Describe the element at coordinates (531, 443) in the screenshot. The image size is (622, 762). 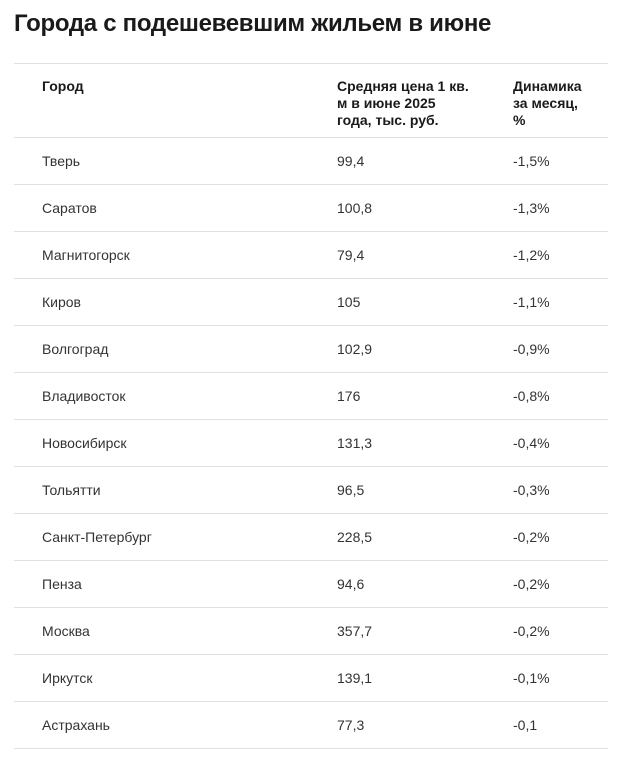
I see `change-cell: -0,4%` at that location.